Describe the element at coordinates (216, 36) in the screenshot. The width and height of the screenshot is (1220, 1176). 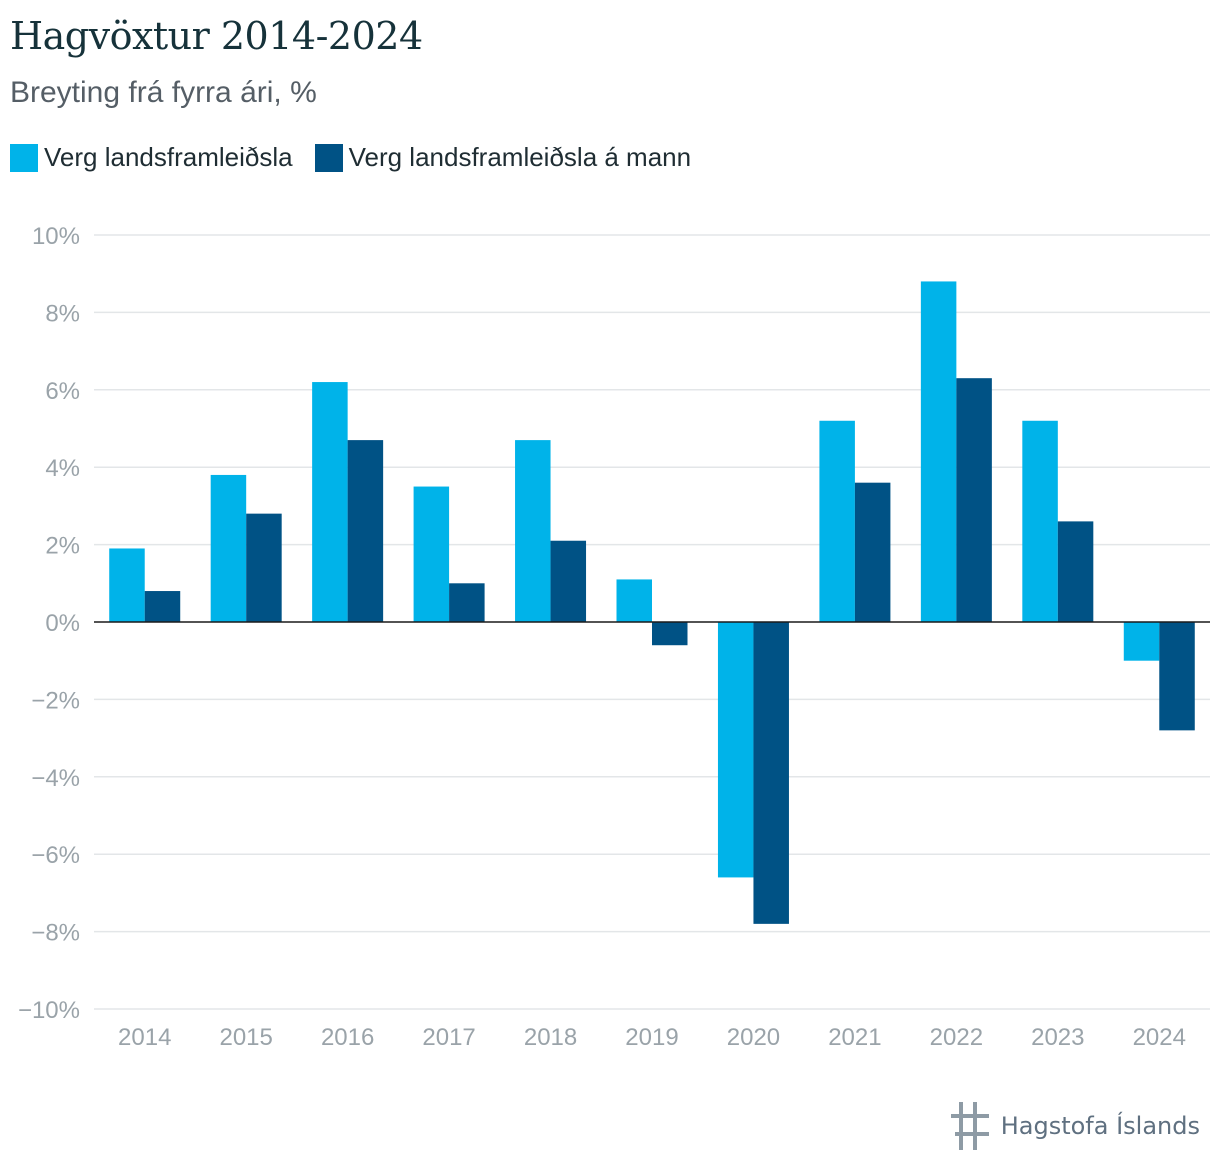
I see `chart-title: Hagvöxtur 2014-2024` at that location.